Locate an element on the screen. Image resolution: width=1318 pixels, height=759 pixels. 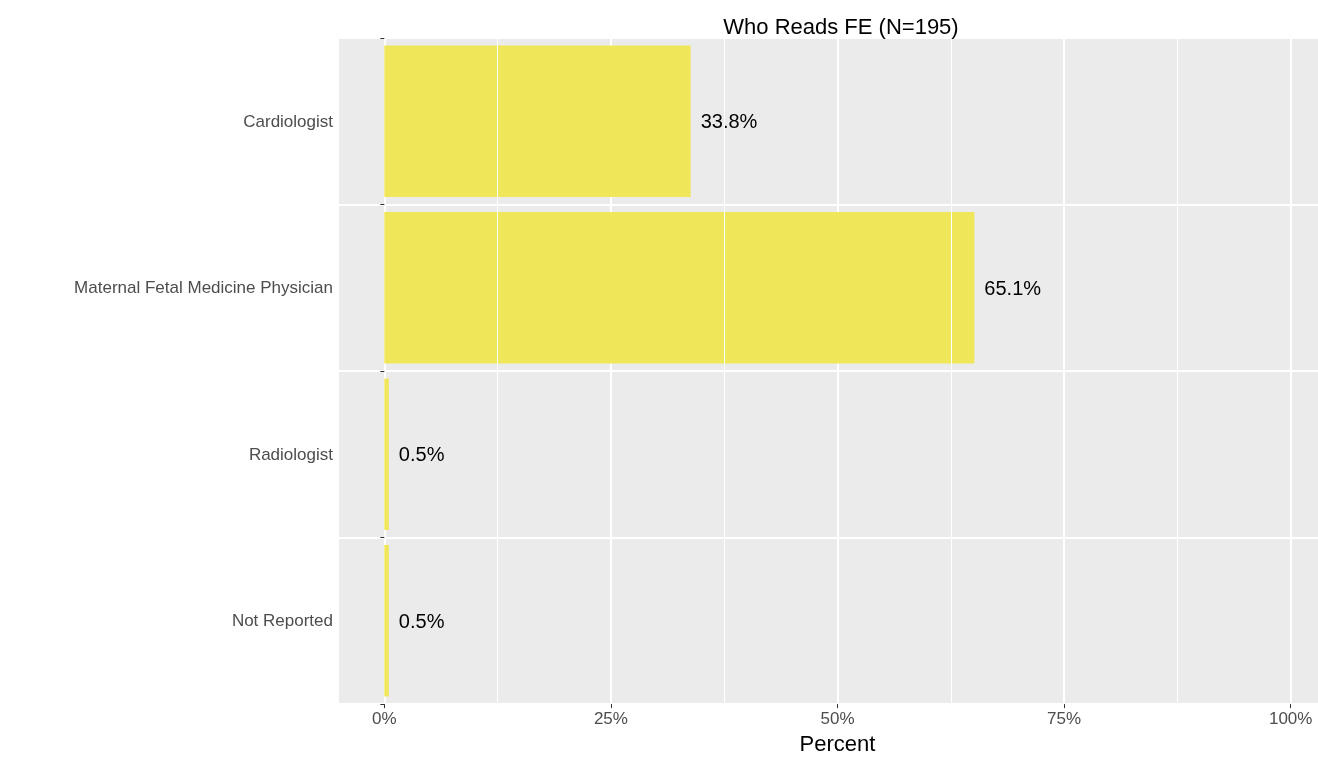
y-tick-label: Maternal Fetal Medicine Physician is located at coordinates (203, 288).